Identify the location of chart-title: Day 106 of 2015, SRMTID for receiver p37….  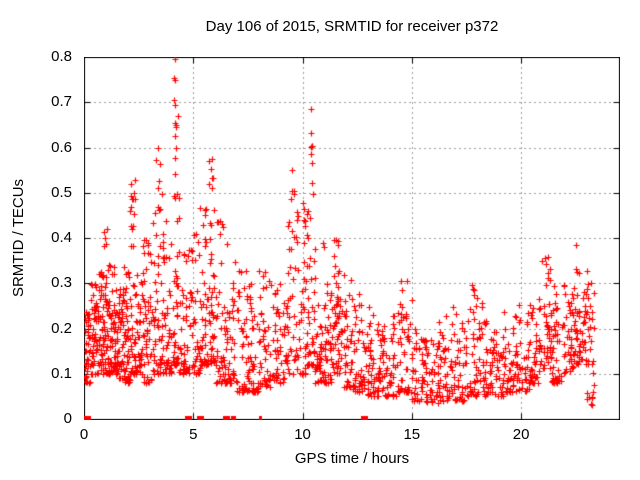
(352, 26).